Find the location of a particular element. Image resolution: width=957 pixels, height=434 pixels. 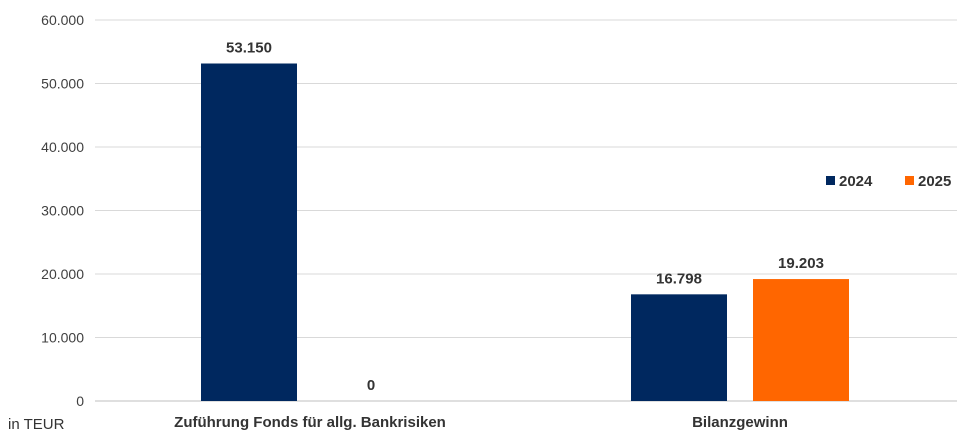

data-label: 16.798 is located at coordinates (679, 278).